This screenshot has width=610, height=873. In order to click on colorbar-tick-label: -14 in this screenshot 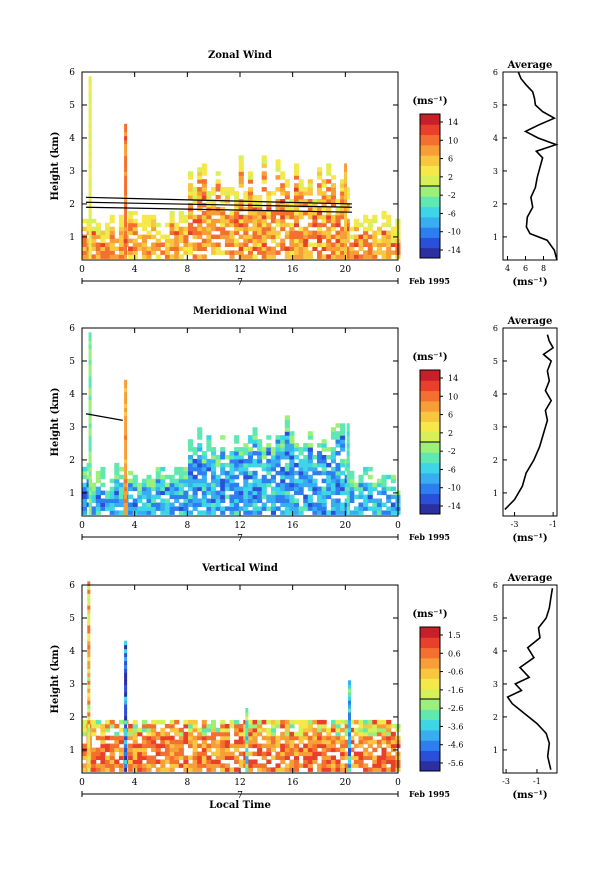, I will do `click(454, 250)`.